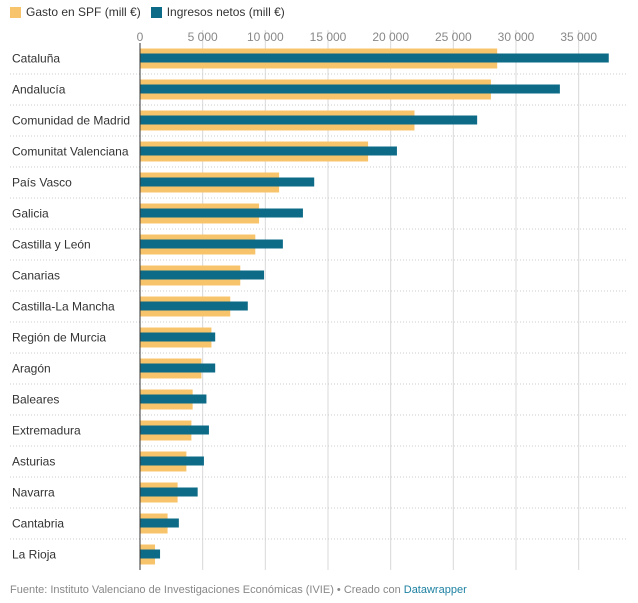 This screenshot has width=638, height=603. What do you see at coordinates (15, 12) in the screenshot?
I see `legend-swatch-spf` at bounding box center [15, 12].